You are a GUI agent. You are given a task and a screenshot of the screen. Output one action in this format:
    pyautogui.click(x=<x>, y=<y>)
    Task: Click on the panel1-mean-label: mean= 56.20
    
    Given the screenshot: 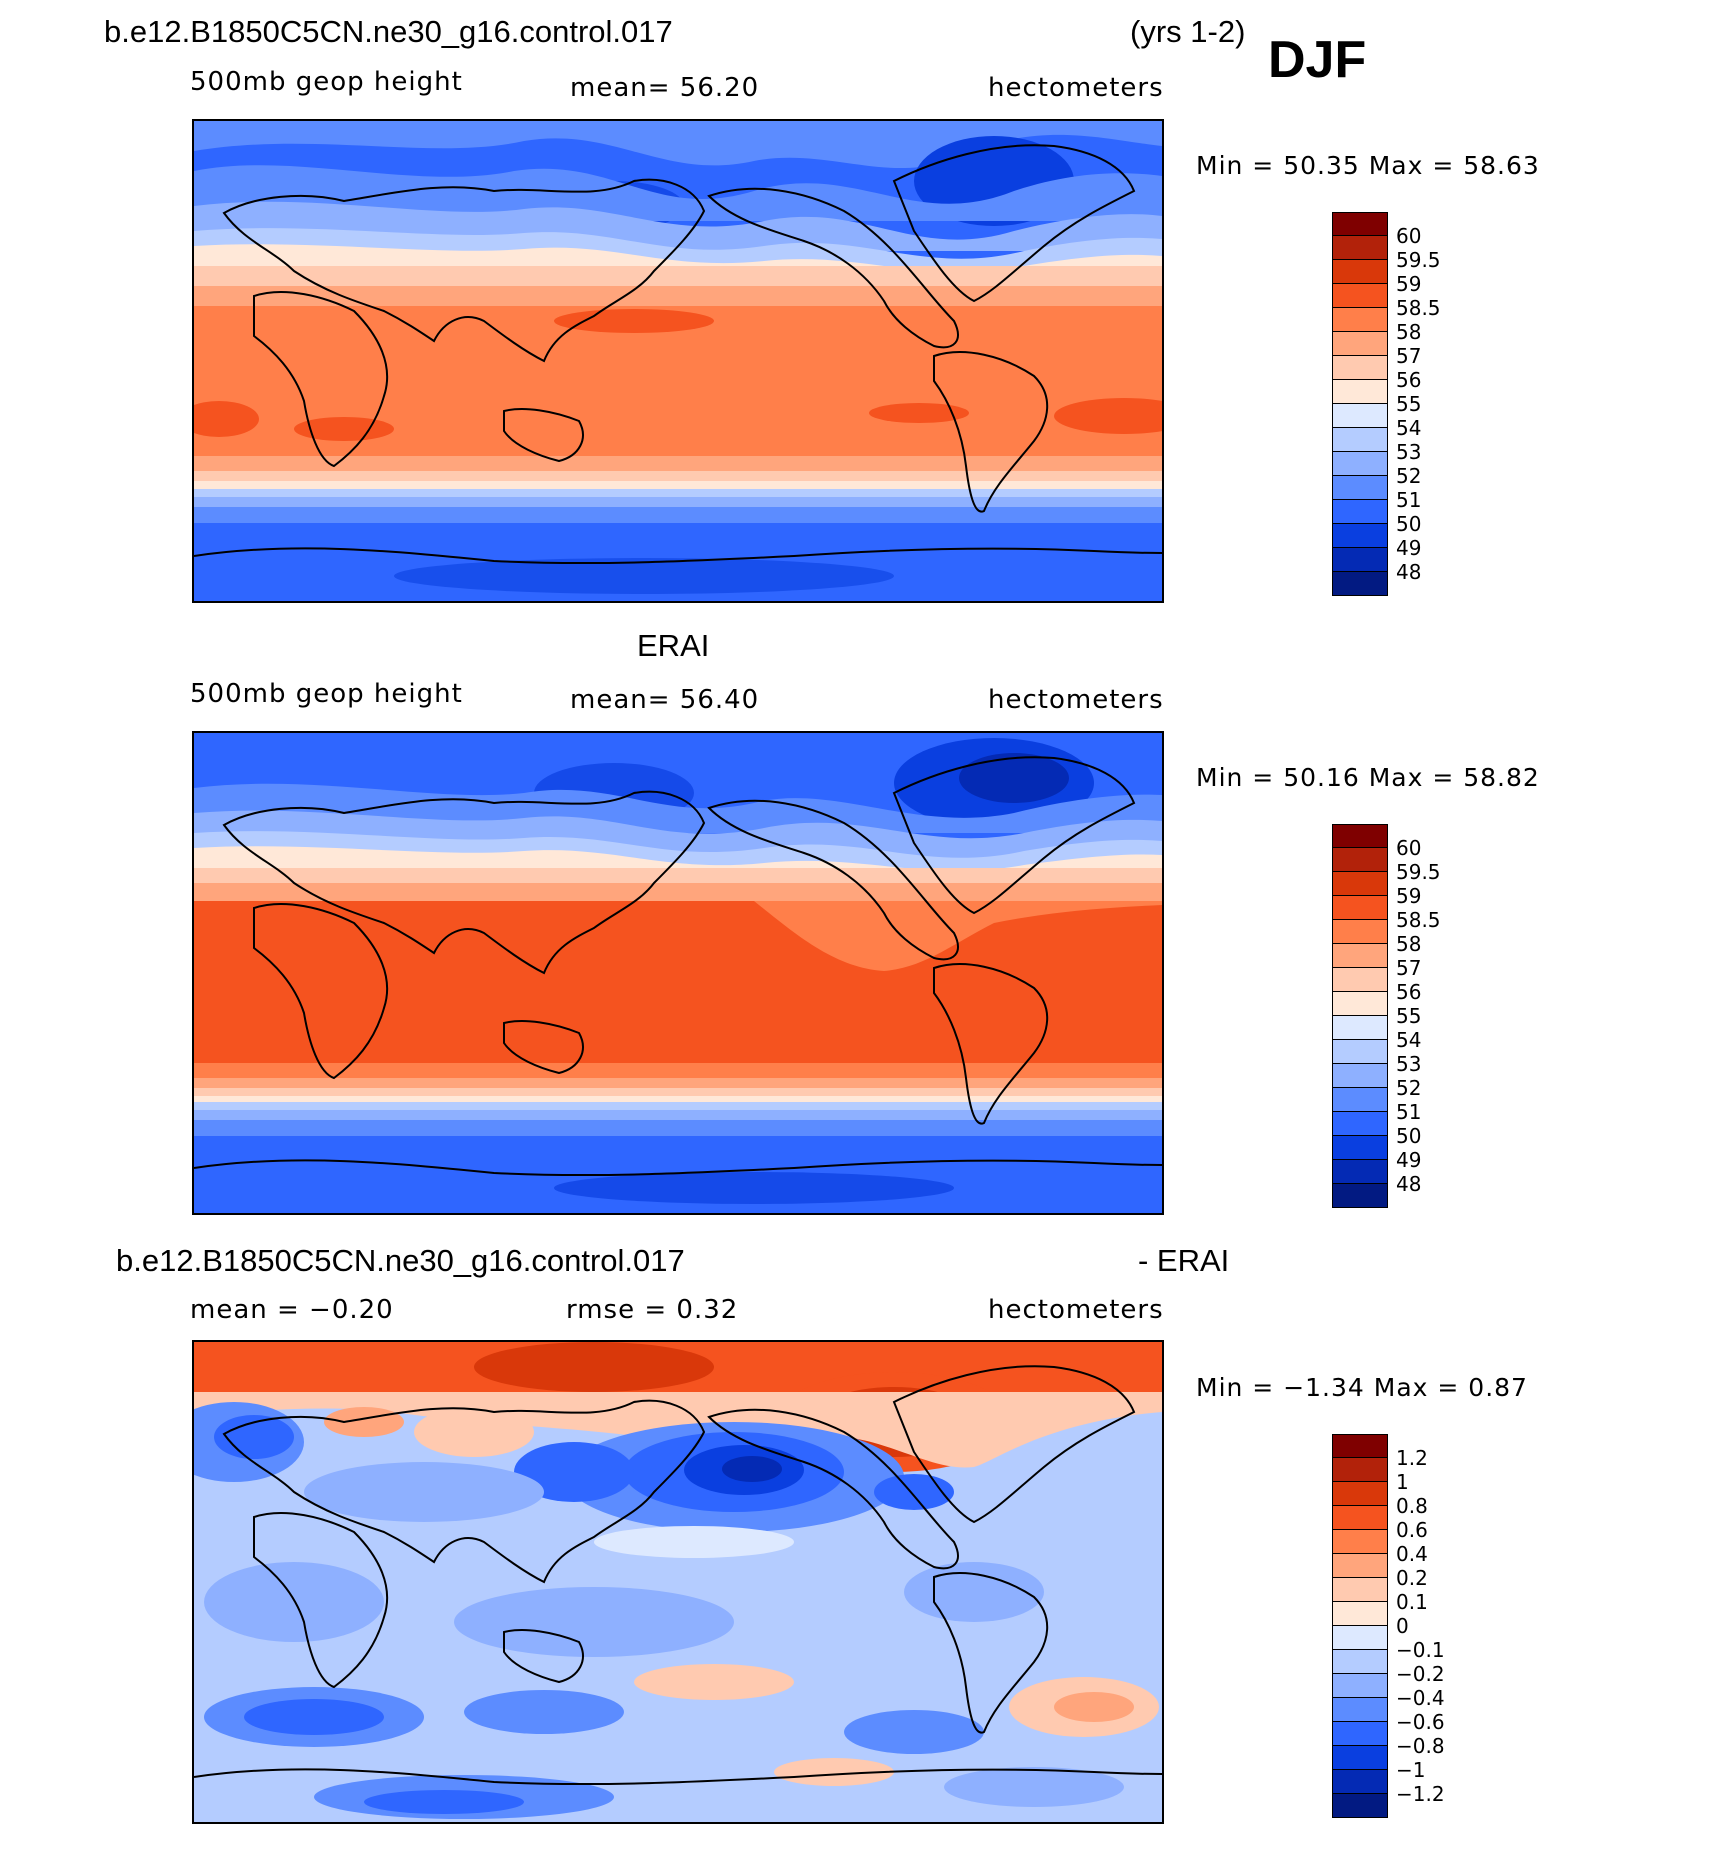 What is the action you would take?
    pyautogui.click(x=665, y=88)
    